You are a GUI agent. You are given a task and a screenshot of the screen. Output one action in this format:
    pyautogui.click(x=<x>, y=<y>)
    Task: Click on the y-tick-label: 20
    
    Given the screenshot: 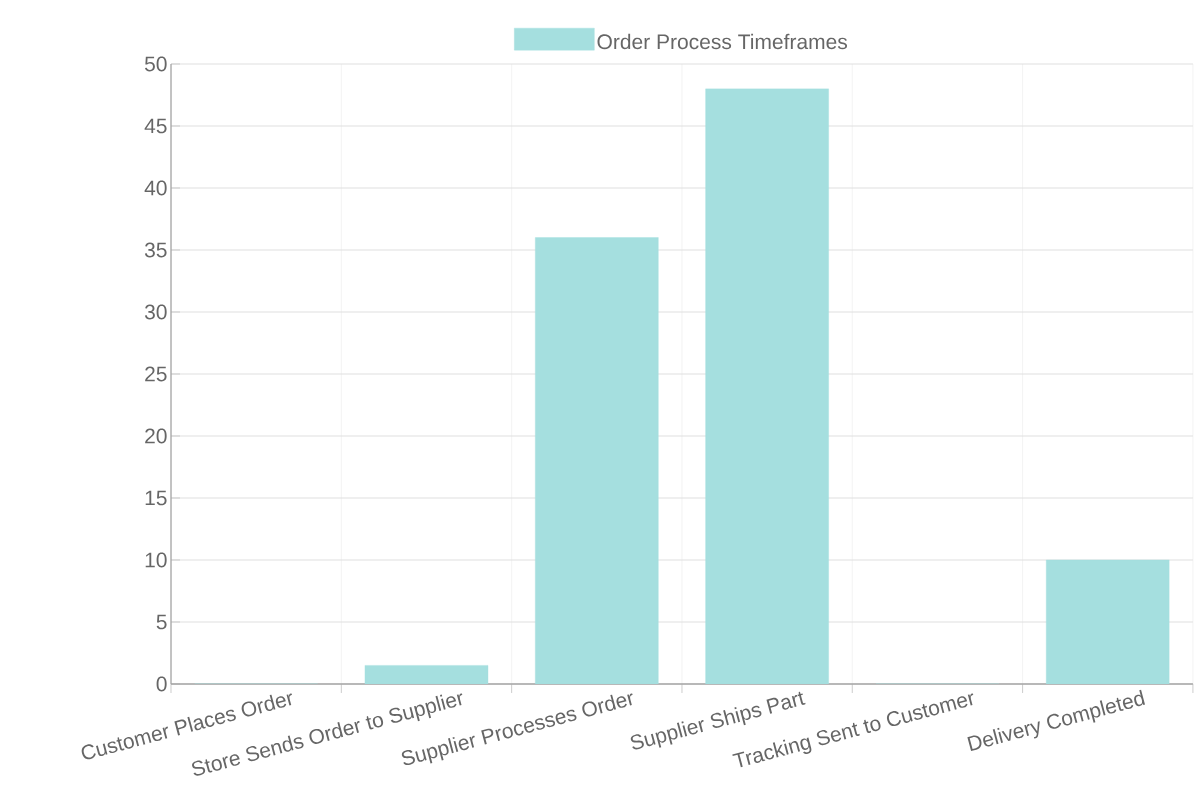 What is the action you would take?
    pyautogui.click(x=156, y=436)
    